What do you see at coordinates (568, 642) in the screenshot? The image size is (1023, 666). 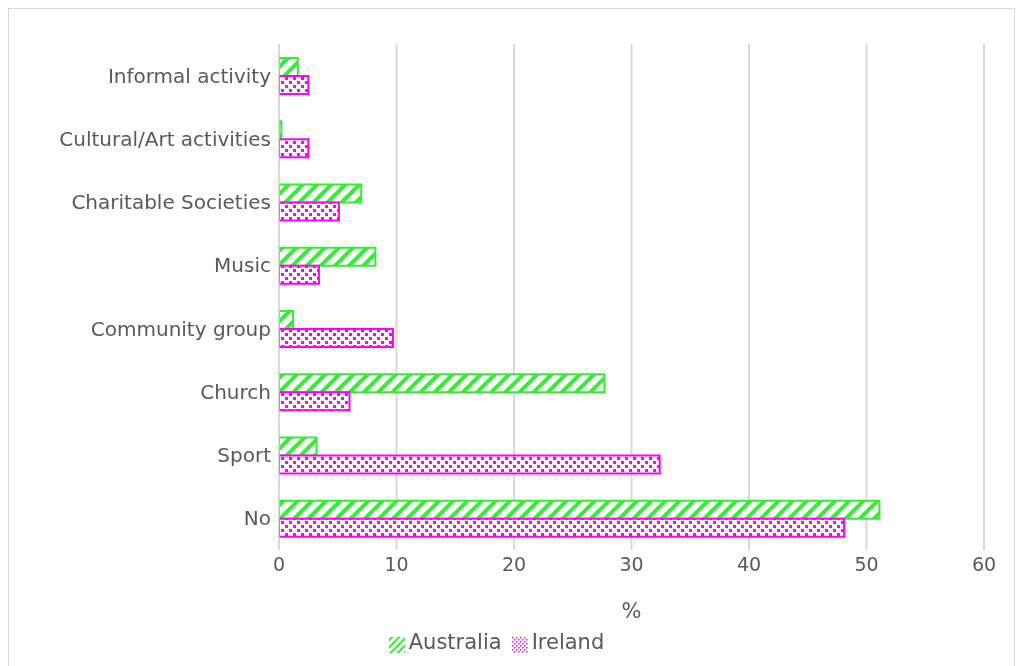 I see `legend-label: Ireland` at bounding box center [568, 642].